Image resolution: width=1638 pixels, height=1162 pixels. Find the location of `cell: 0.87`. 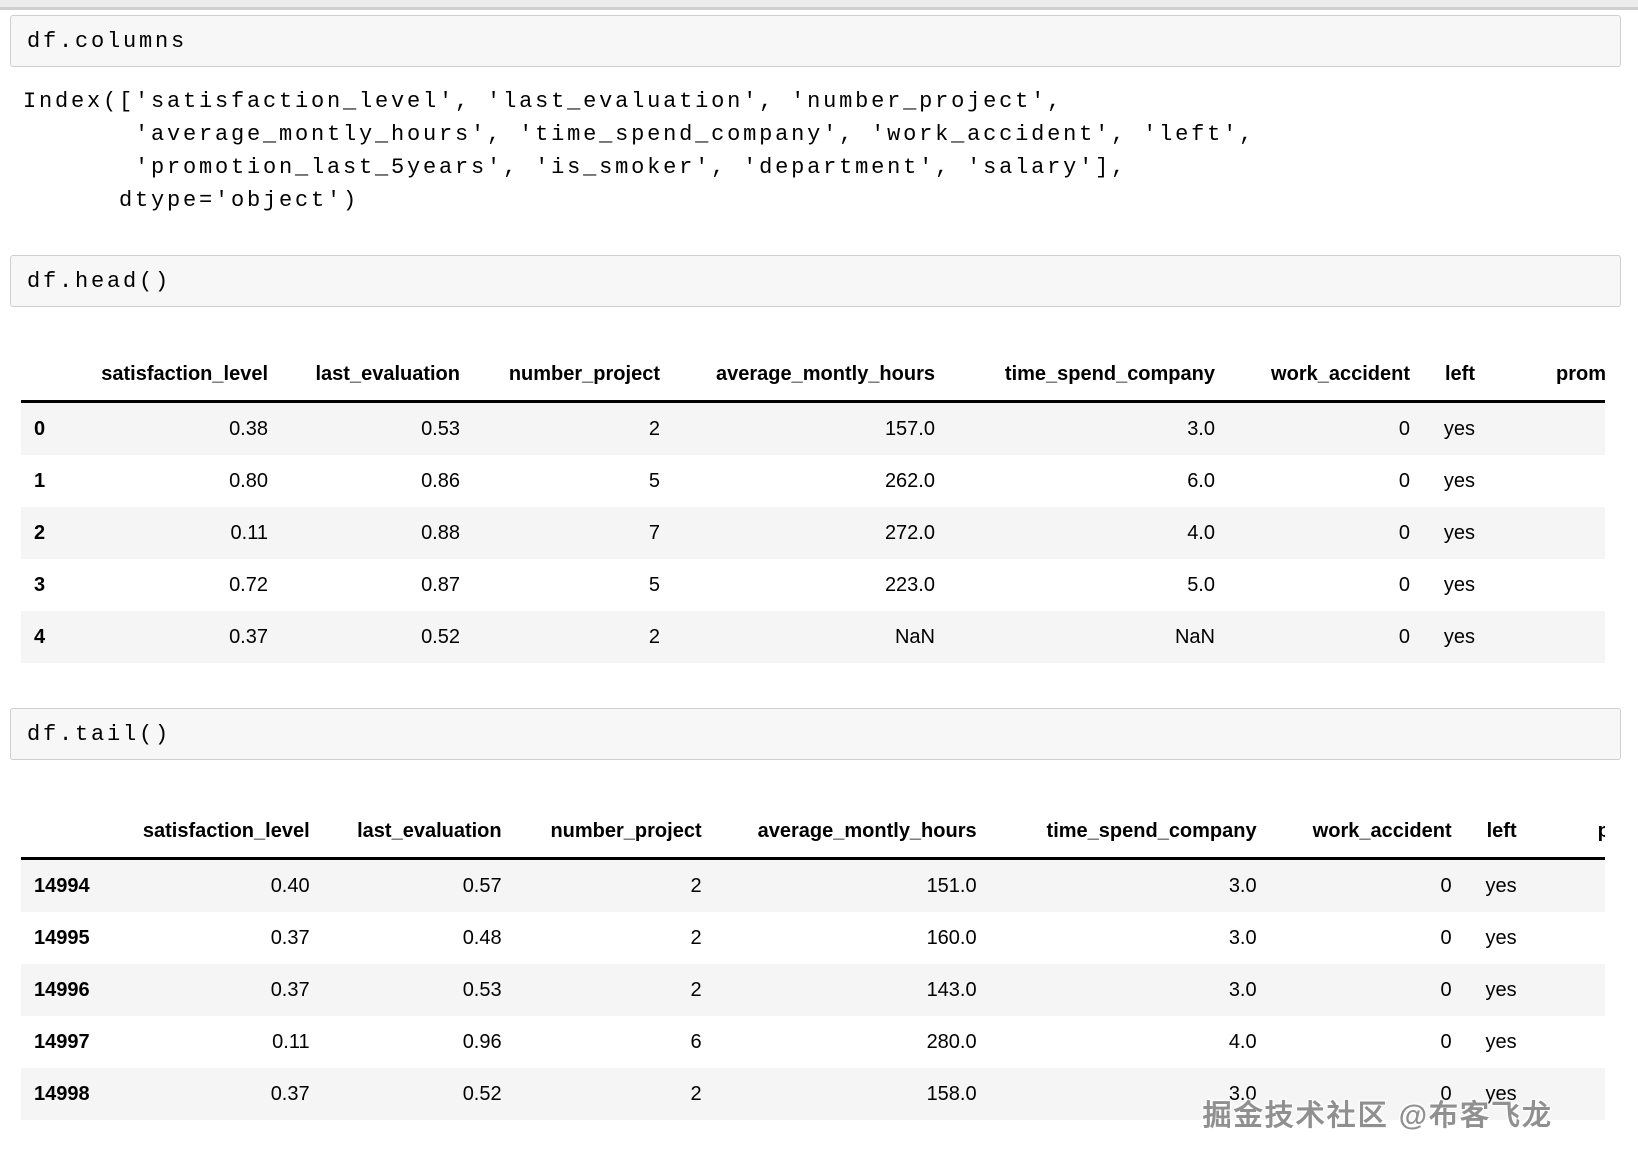

cell: 0.87 is located at coordinates (440, 585).